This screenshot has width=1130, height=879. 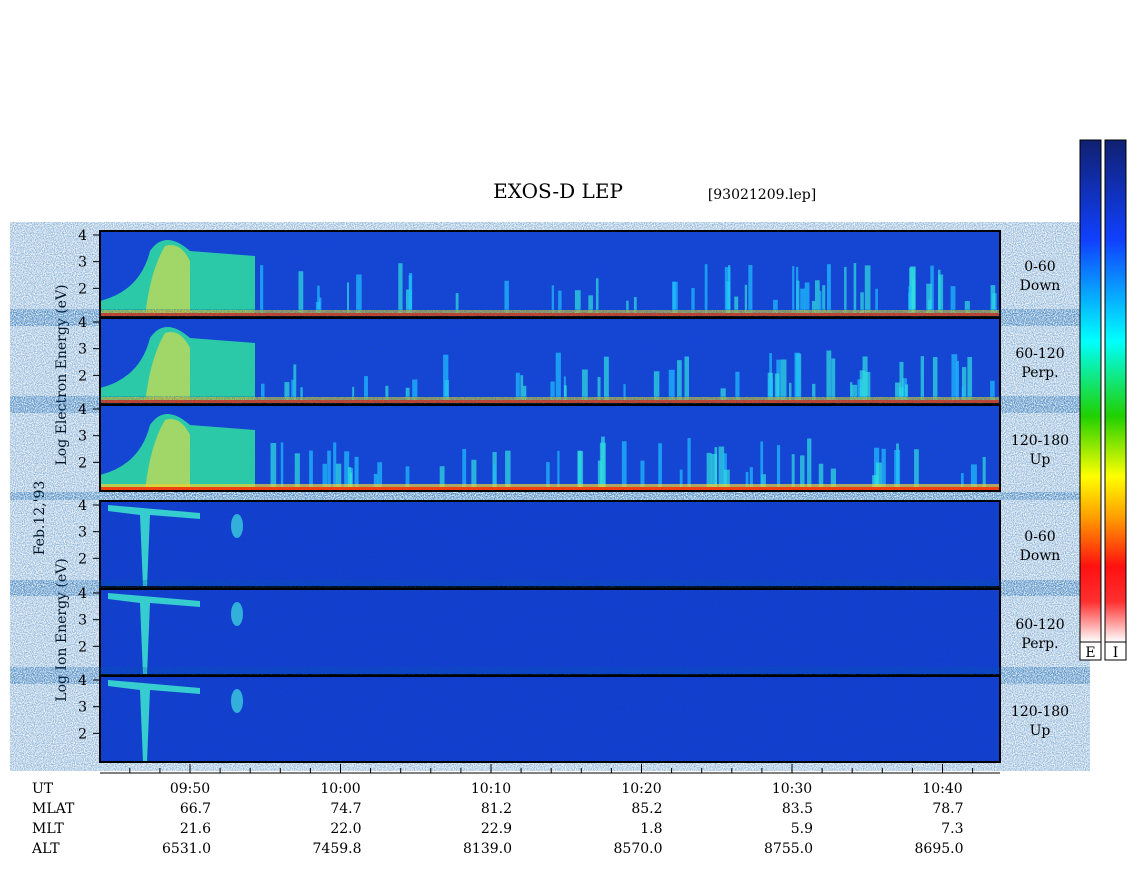 I want to click on panel-frame, so click(x=550, y=448).